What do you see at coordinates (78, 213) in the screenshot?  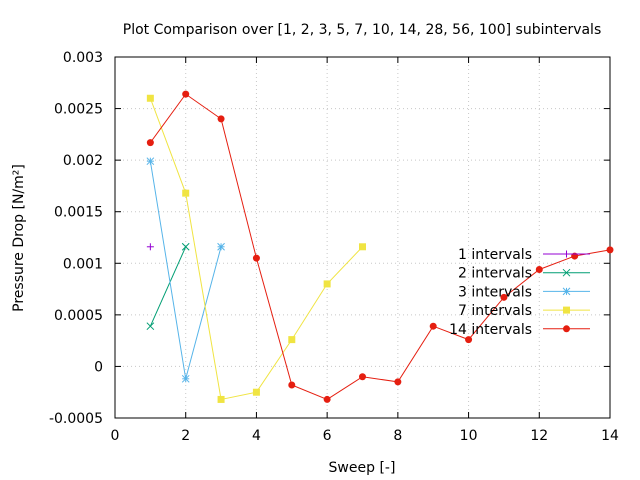 I see `y-tick-label: 0.0015` at bounding box center [78, 213].